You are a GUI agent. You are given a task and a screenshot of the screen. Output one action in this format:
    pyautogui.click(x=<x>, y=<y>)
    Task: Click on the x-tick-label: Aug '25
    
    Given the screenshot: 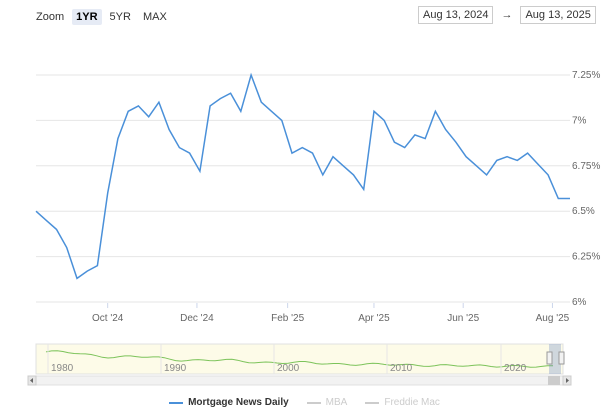 What is the action you would take?
    pyautogui.click(x=553, y=318)
    